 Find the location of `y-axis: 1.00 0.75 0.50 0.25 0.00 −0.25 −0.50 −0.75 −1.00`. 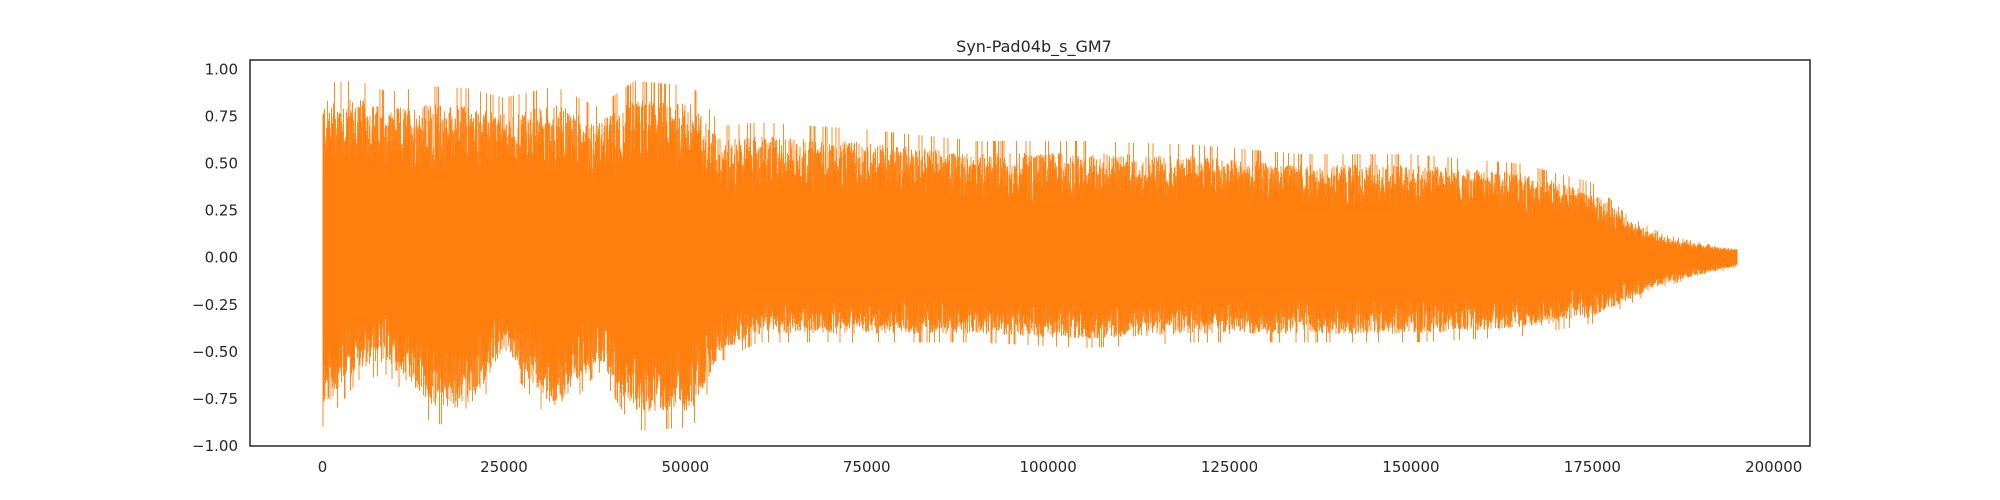

y-axis: 1.00 0.75 0.50 0.25 0.00 −0.25 −0.50 −0.75 −1.00 is located at coordinates (215, 257).